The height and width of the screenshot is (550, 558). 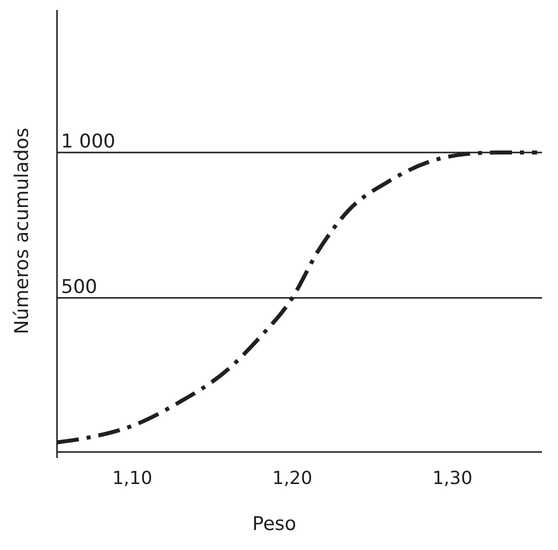 What do you see at coordinates (274, 524) in the screenshot?
I see `x-axis-title: Peso` at bounding box center [274, 524].